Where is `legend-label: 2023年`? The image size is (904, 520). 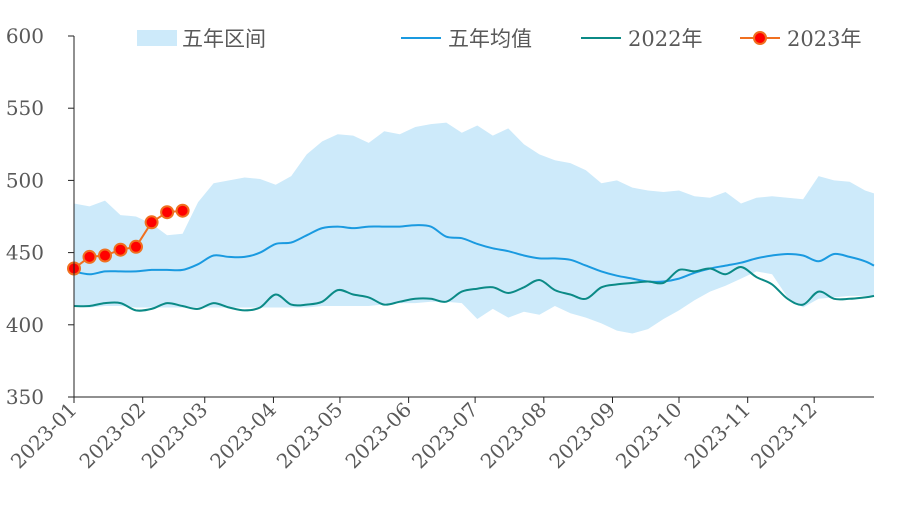 legend-label: 2023年 is located at coordinates (824, 39).